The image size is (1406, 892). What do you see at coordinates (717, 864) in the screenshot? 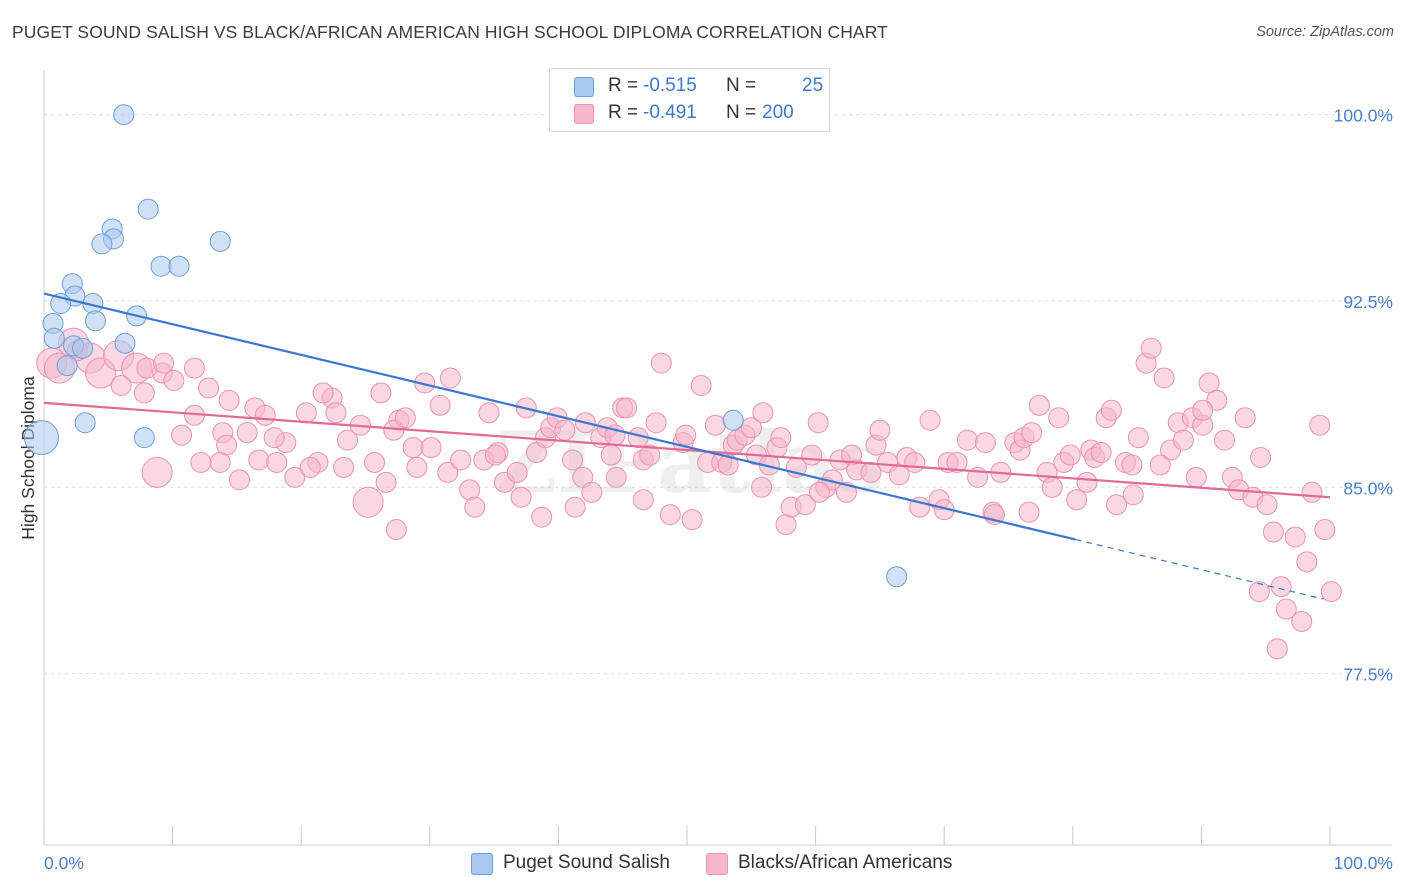
I see `bottom-legend-swatch-black` at bounding box center [717, 864].